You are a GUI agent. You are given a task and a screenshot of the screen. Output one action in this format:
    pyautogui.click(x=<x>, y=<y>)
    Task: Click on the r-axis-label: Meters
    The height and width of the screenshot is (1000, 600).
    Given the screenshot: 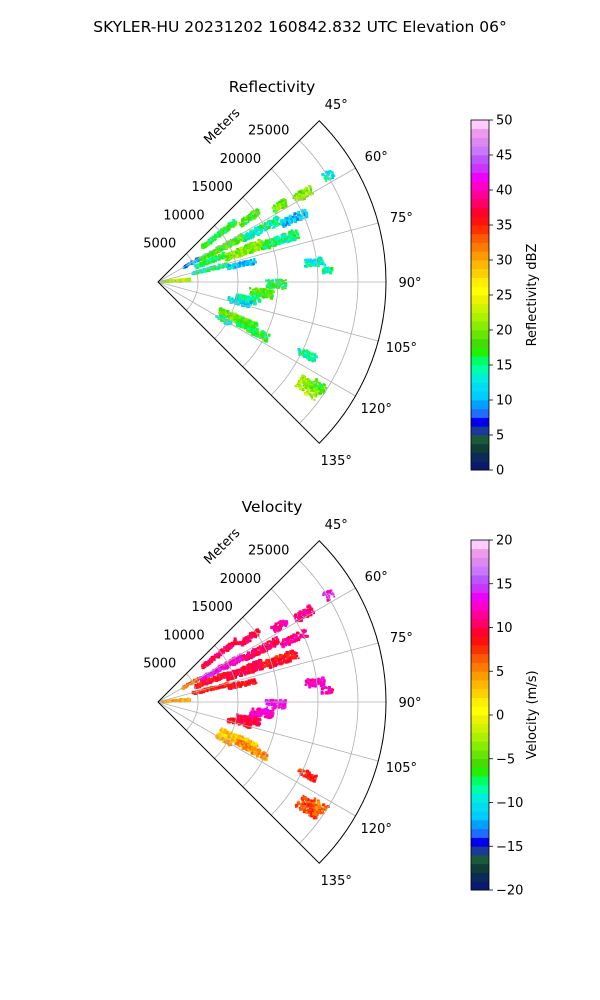 What is the action you would take?
    pyautogui.click(x=222, y=126)
    